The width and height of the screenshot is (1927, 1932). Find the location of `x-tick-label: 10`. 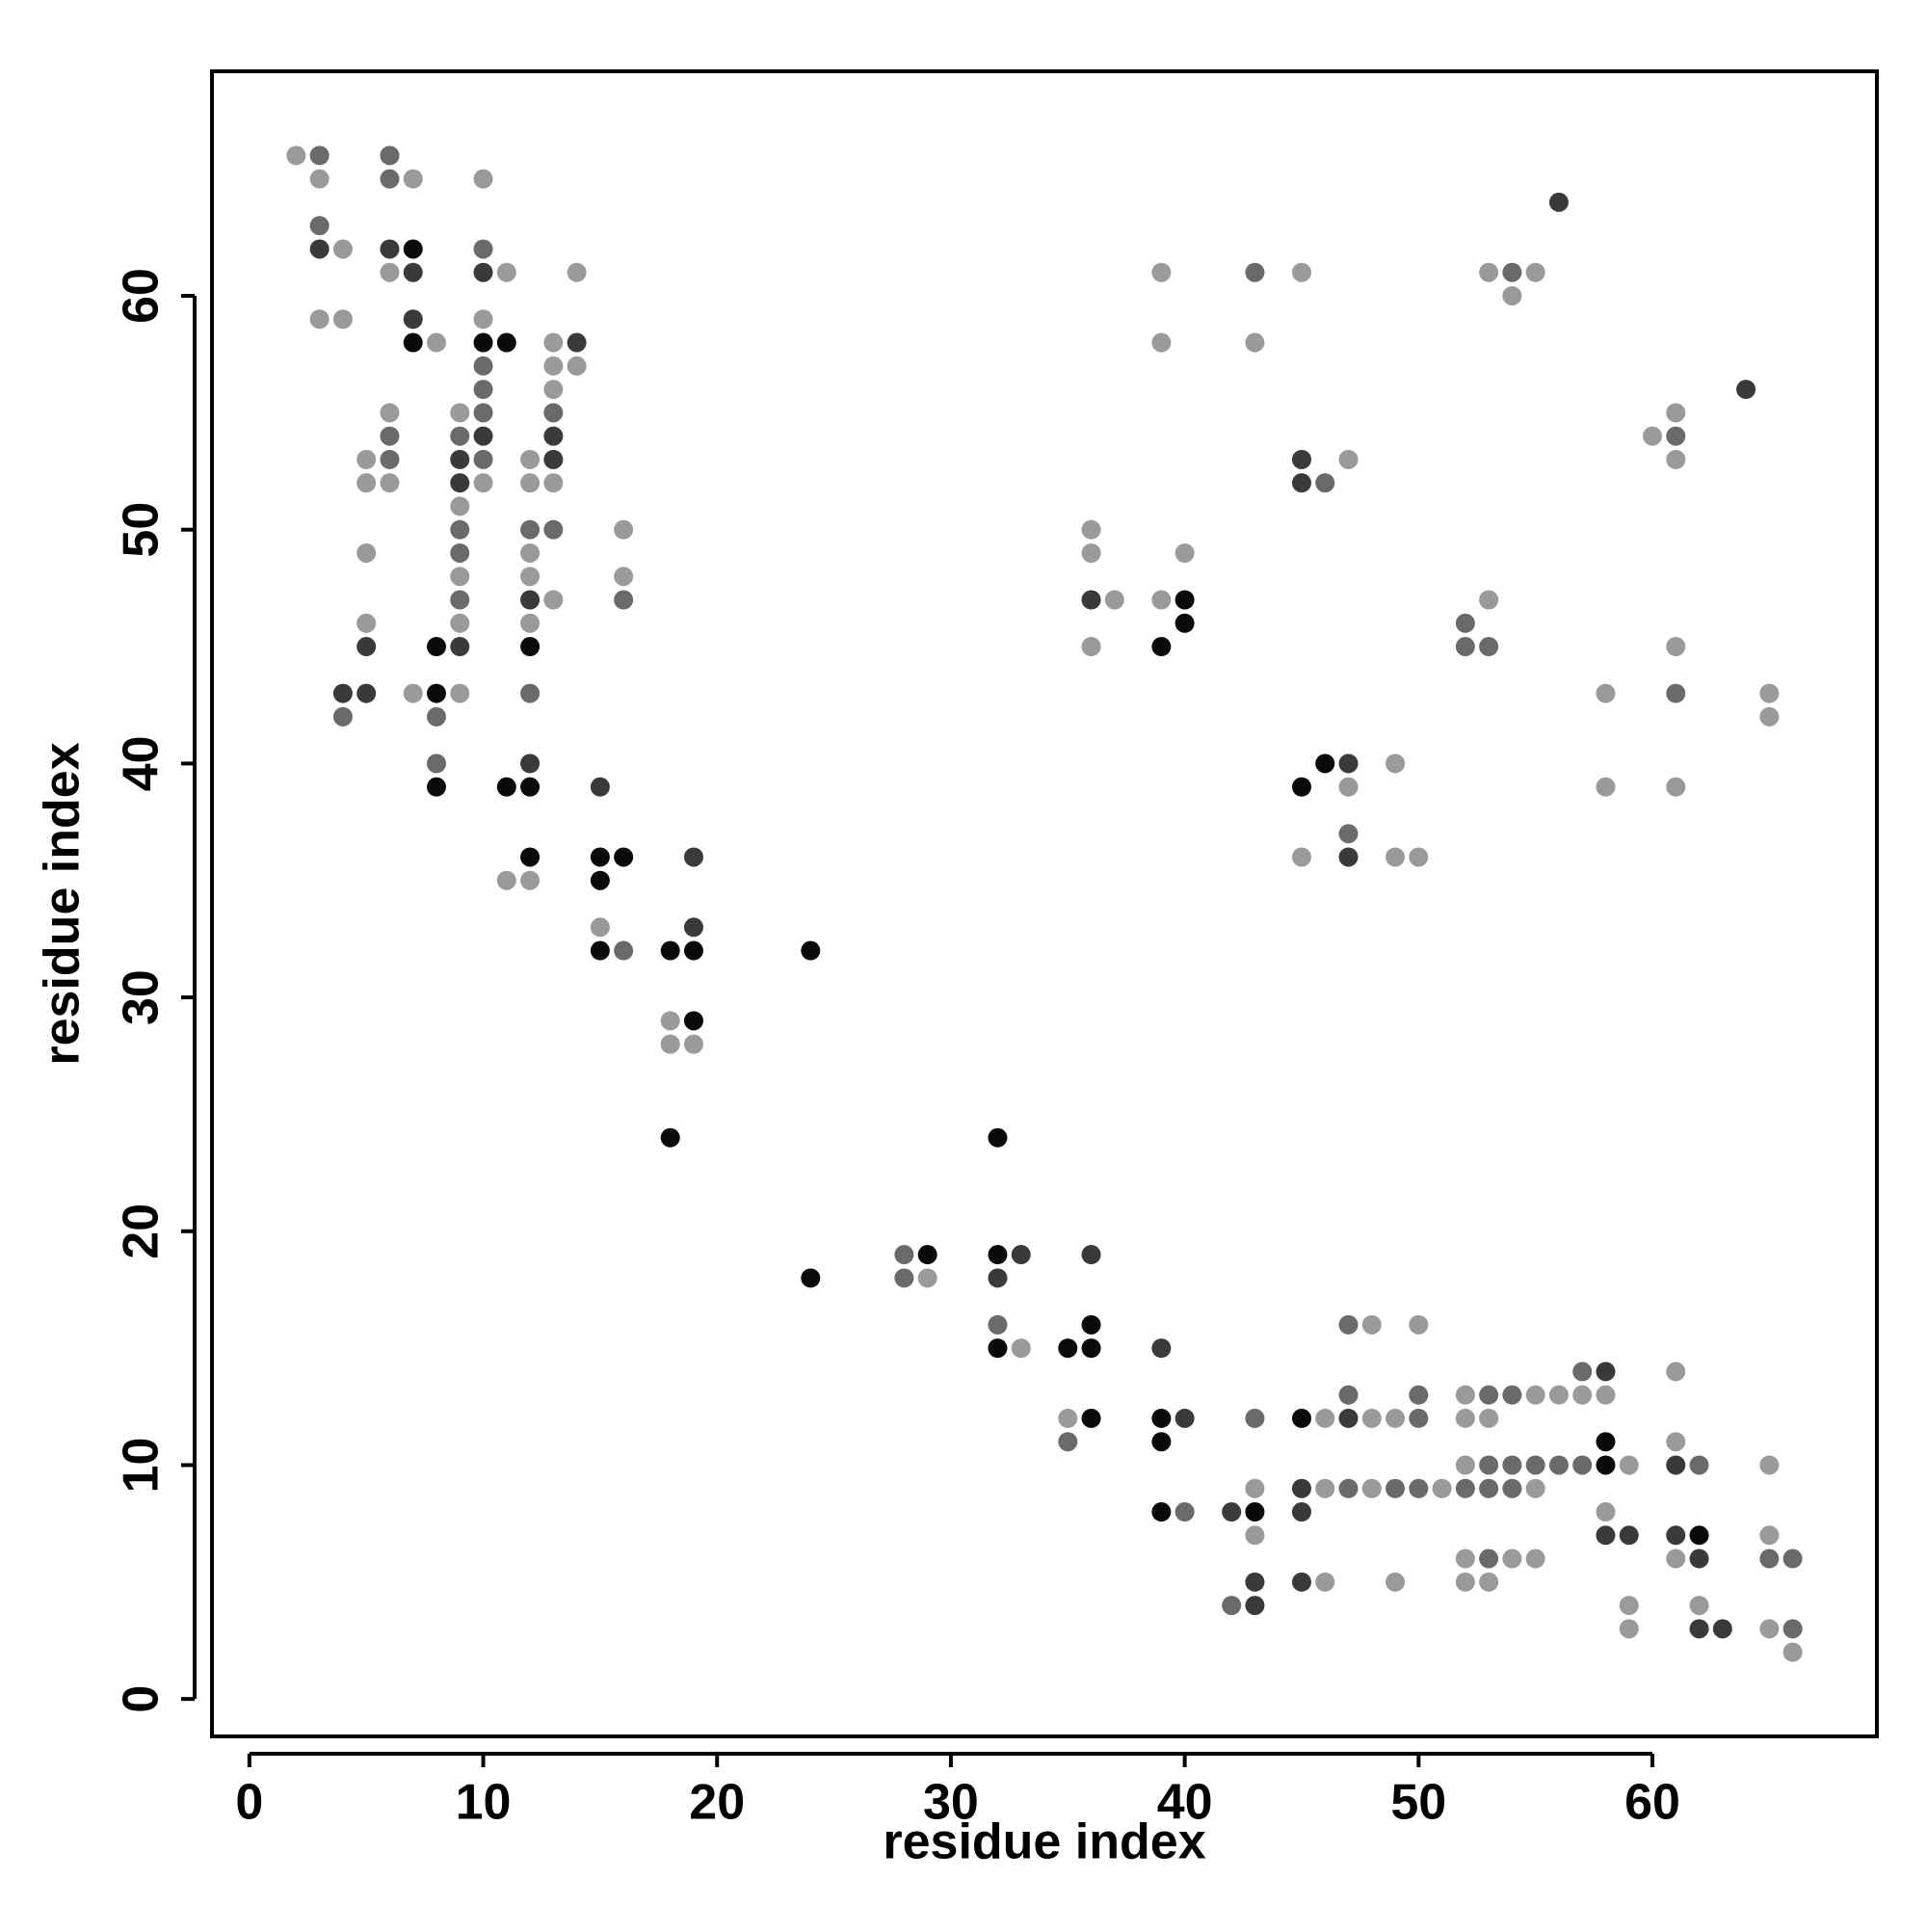

x-tick-label: 10 is located at coordinates (484, 1803).